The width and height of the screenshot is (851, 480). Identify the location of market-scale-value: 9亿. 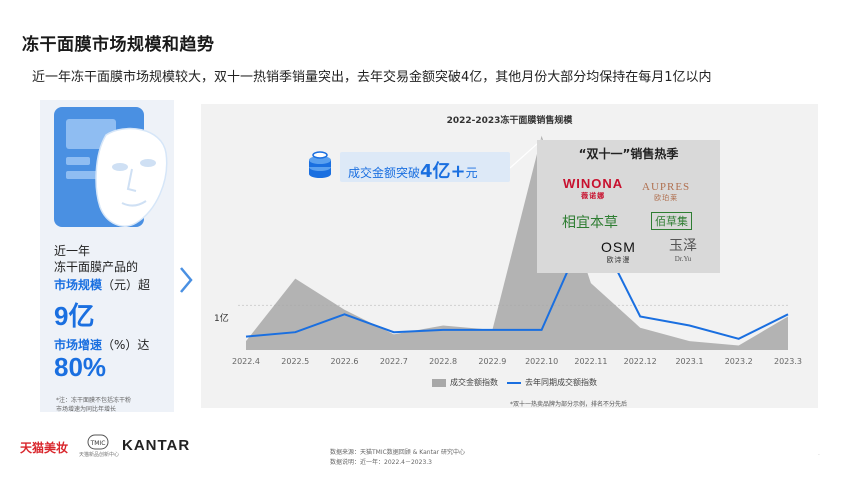
(74, 316).